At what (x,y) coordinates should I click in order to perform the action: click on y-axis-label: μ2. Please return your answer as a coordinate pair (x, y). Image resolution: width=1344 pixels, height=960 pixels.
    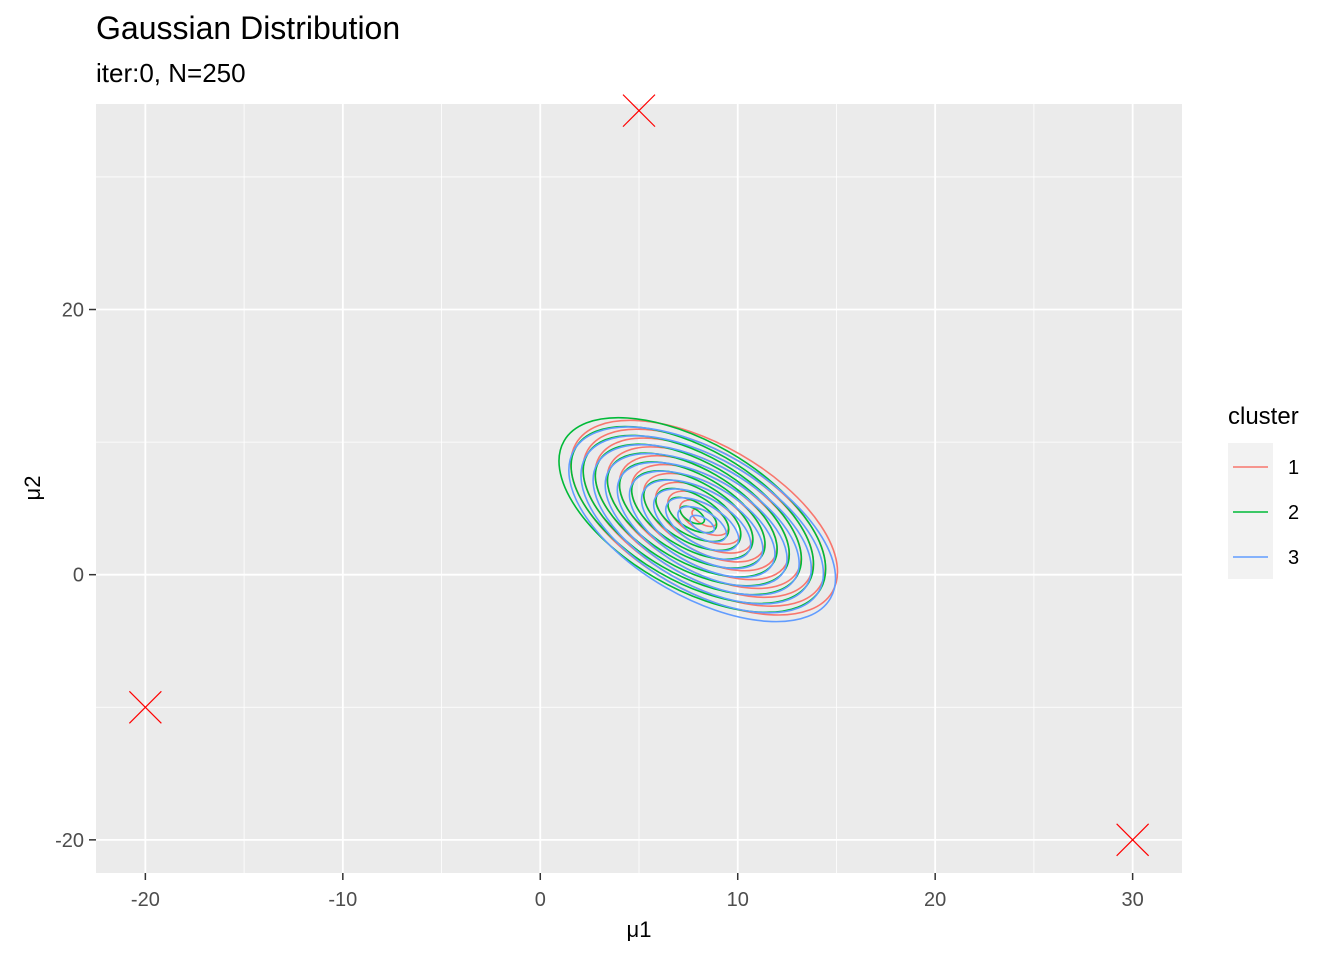
    Looking at the image, I should click on (32, 488).